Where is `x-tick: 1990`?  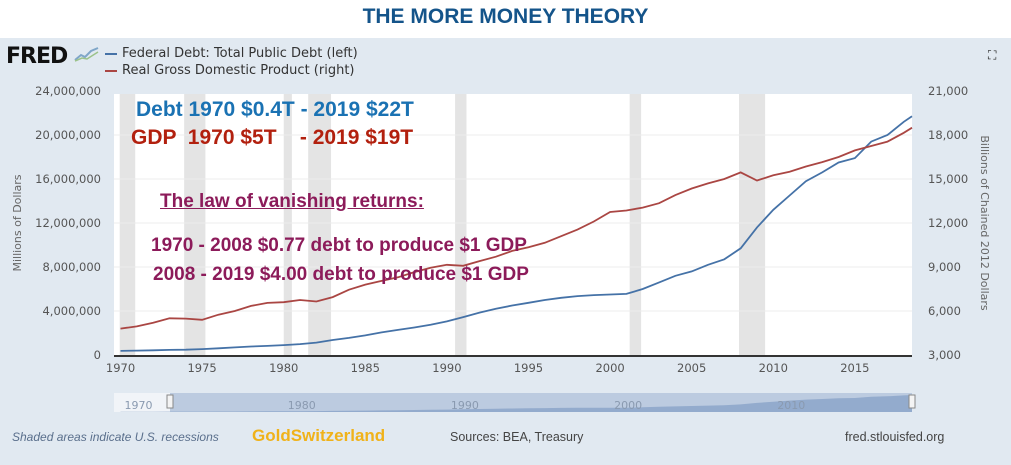
x-tick: 1990 is located at coordinates (446, 368).